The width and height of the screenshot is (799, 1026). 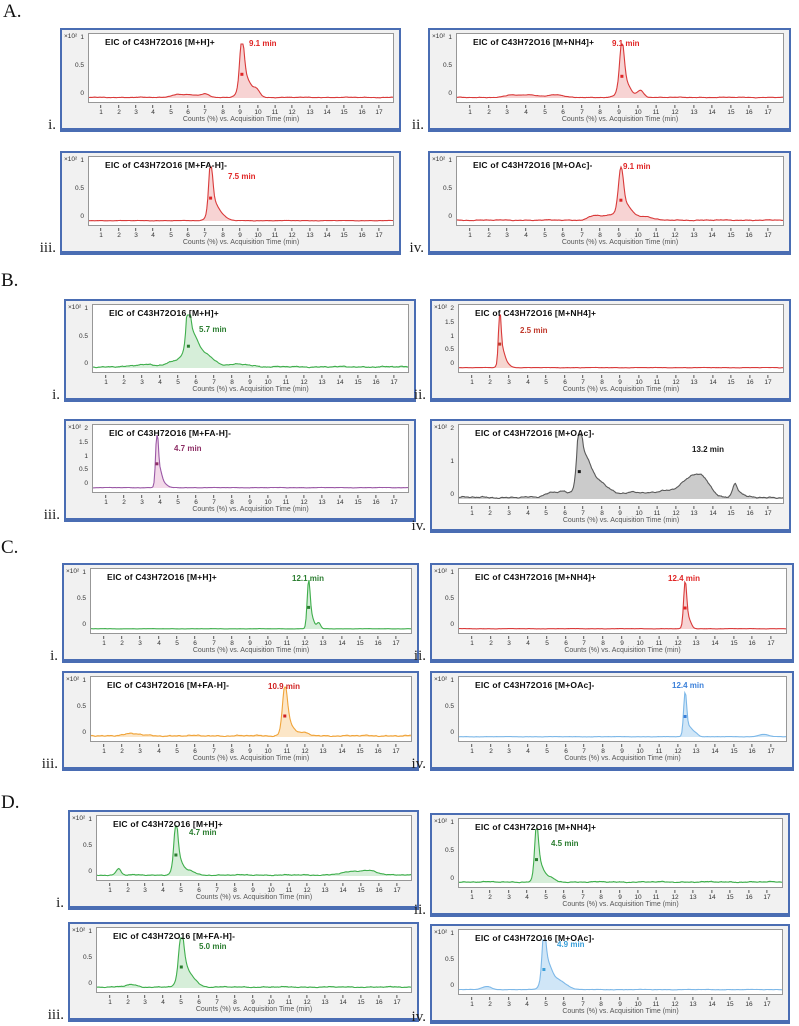 What do you see at coordinates (621, 466) in the screenshot?
I see `chromatogram-trace` at bounding box center [621, 466].